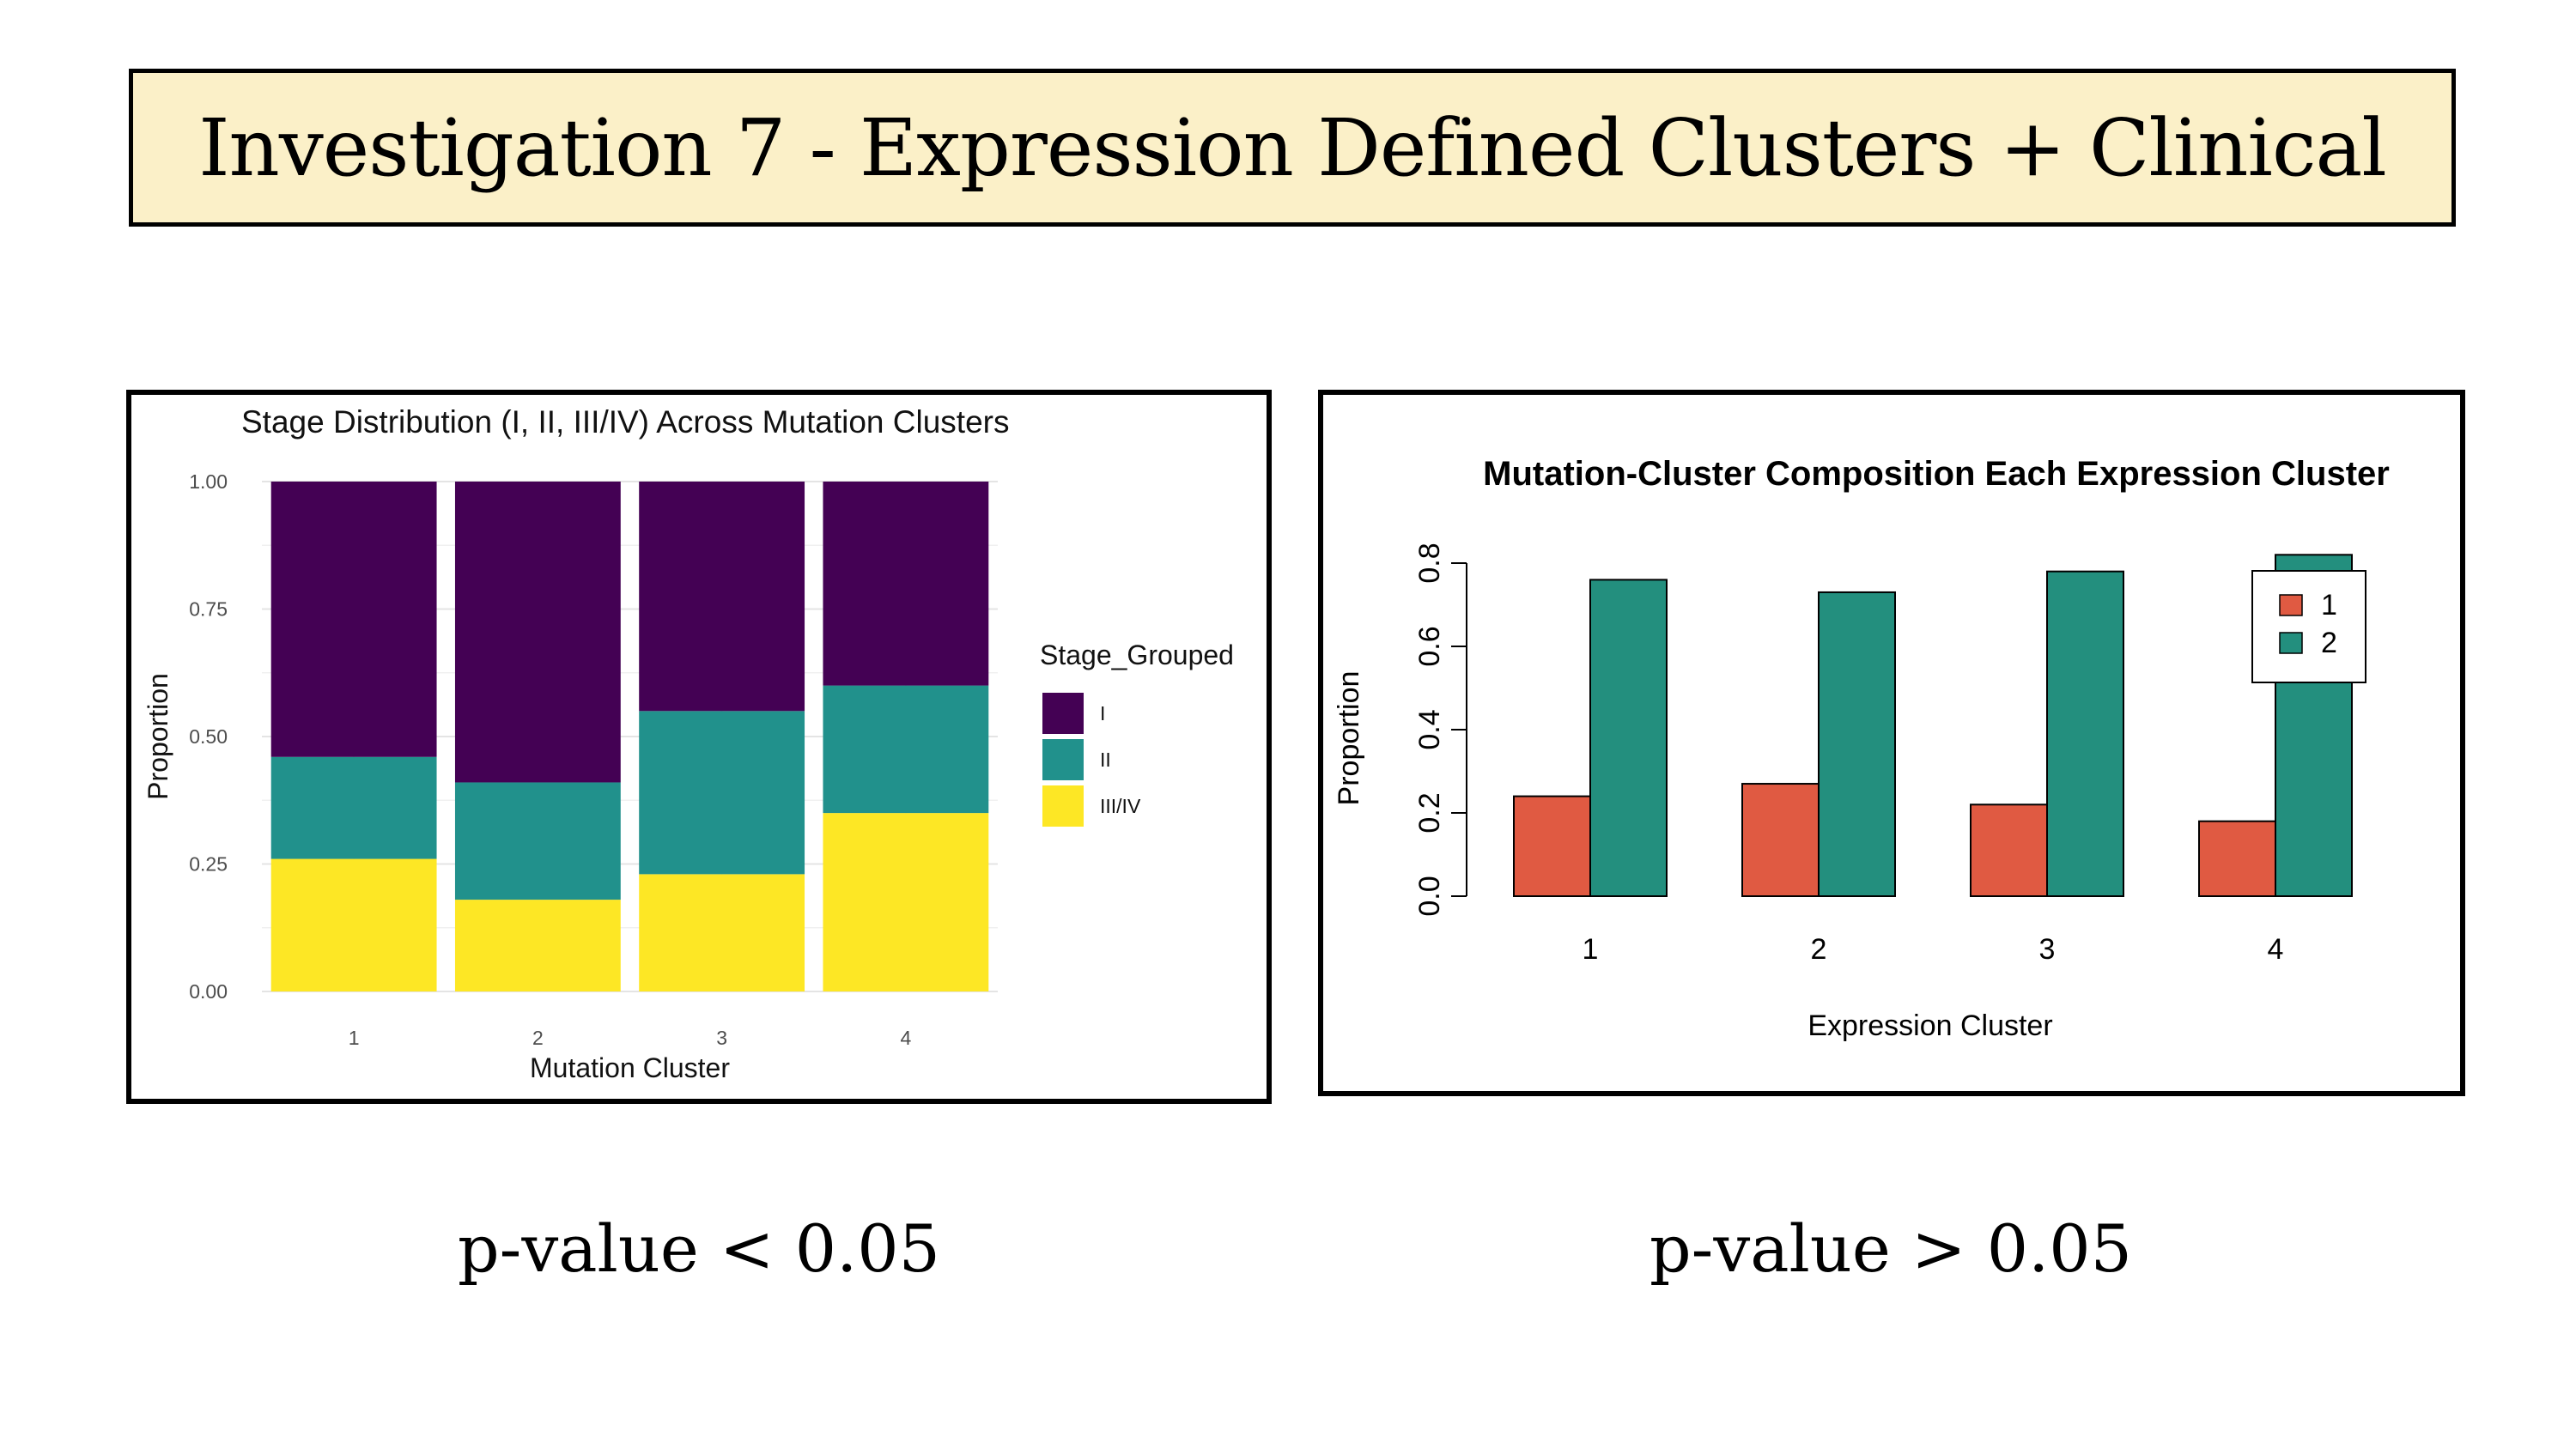 Image resolution: width=2576 pixels, height=1449 pixels. I want to click on legend-label: 1, so click(2329, 605).